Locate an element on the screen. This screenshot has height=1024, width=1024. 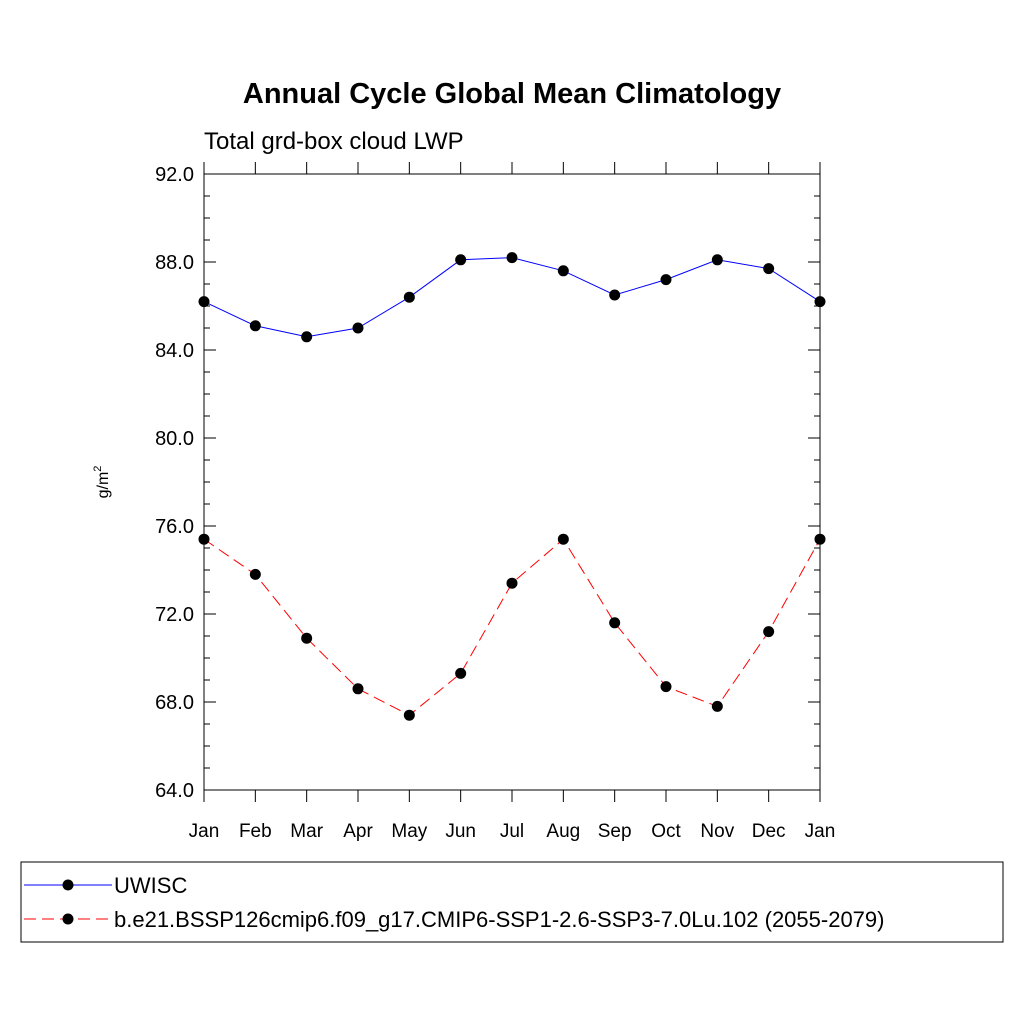
y-axis-label: g/m2 is located at coordinates (102, 482).